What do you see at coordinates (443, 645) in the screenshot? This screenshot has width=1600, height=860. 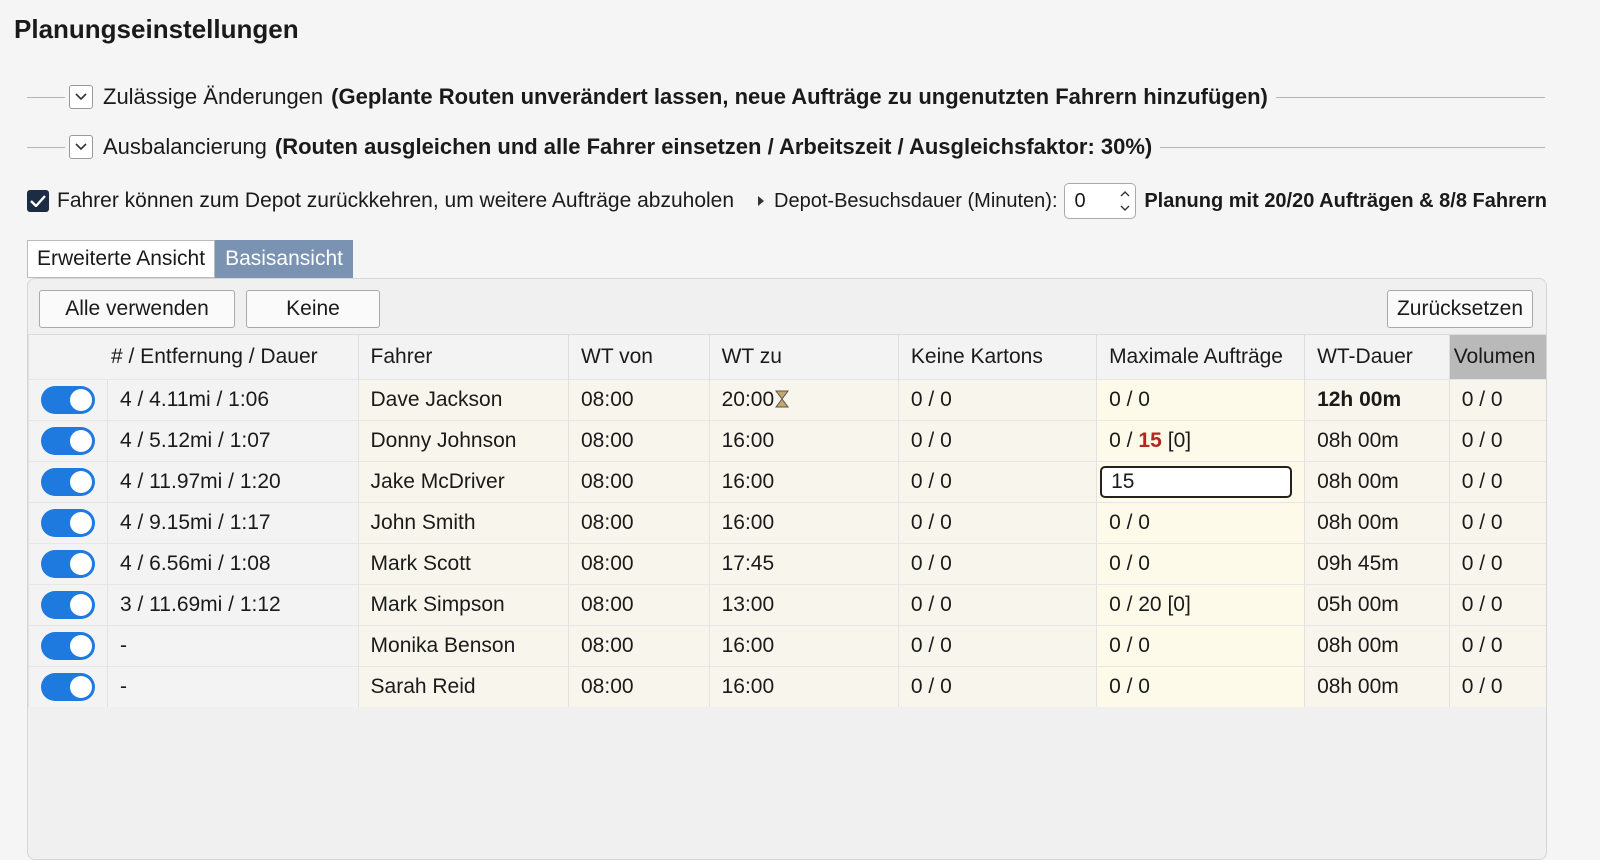 I see `cell-text: Monika Benson` at bounding box center [443, 645].